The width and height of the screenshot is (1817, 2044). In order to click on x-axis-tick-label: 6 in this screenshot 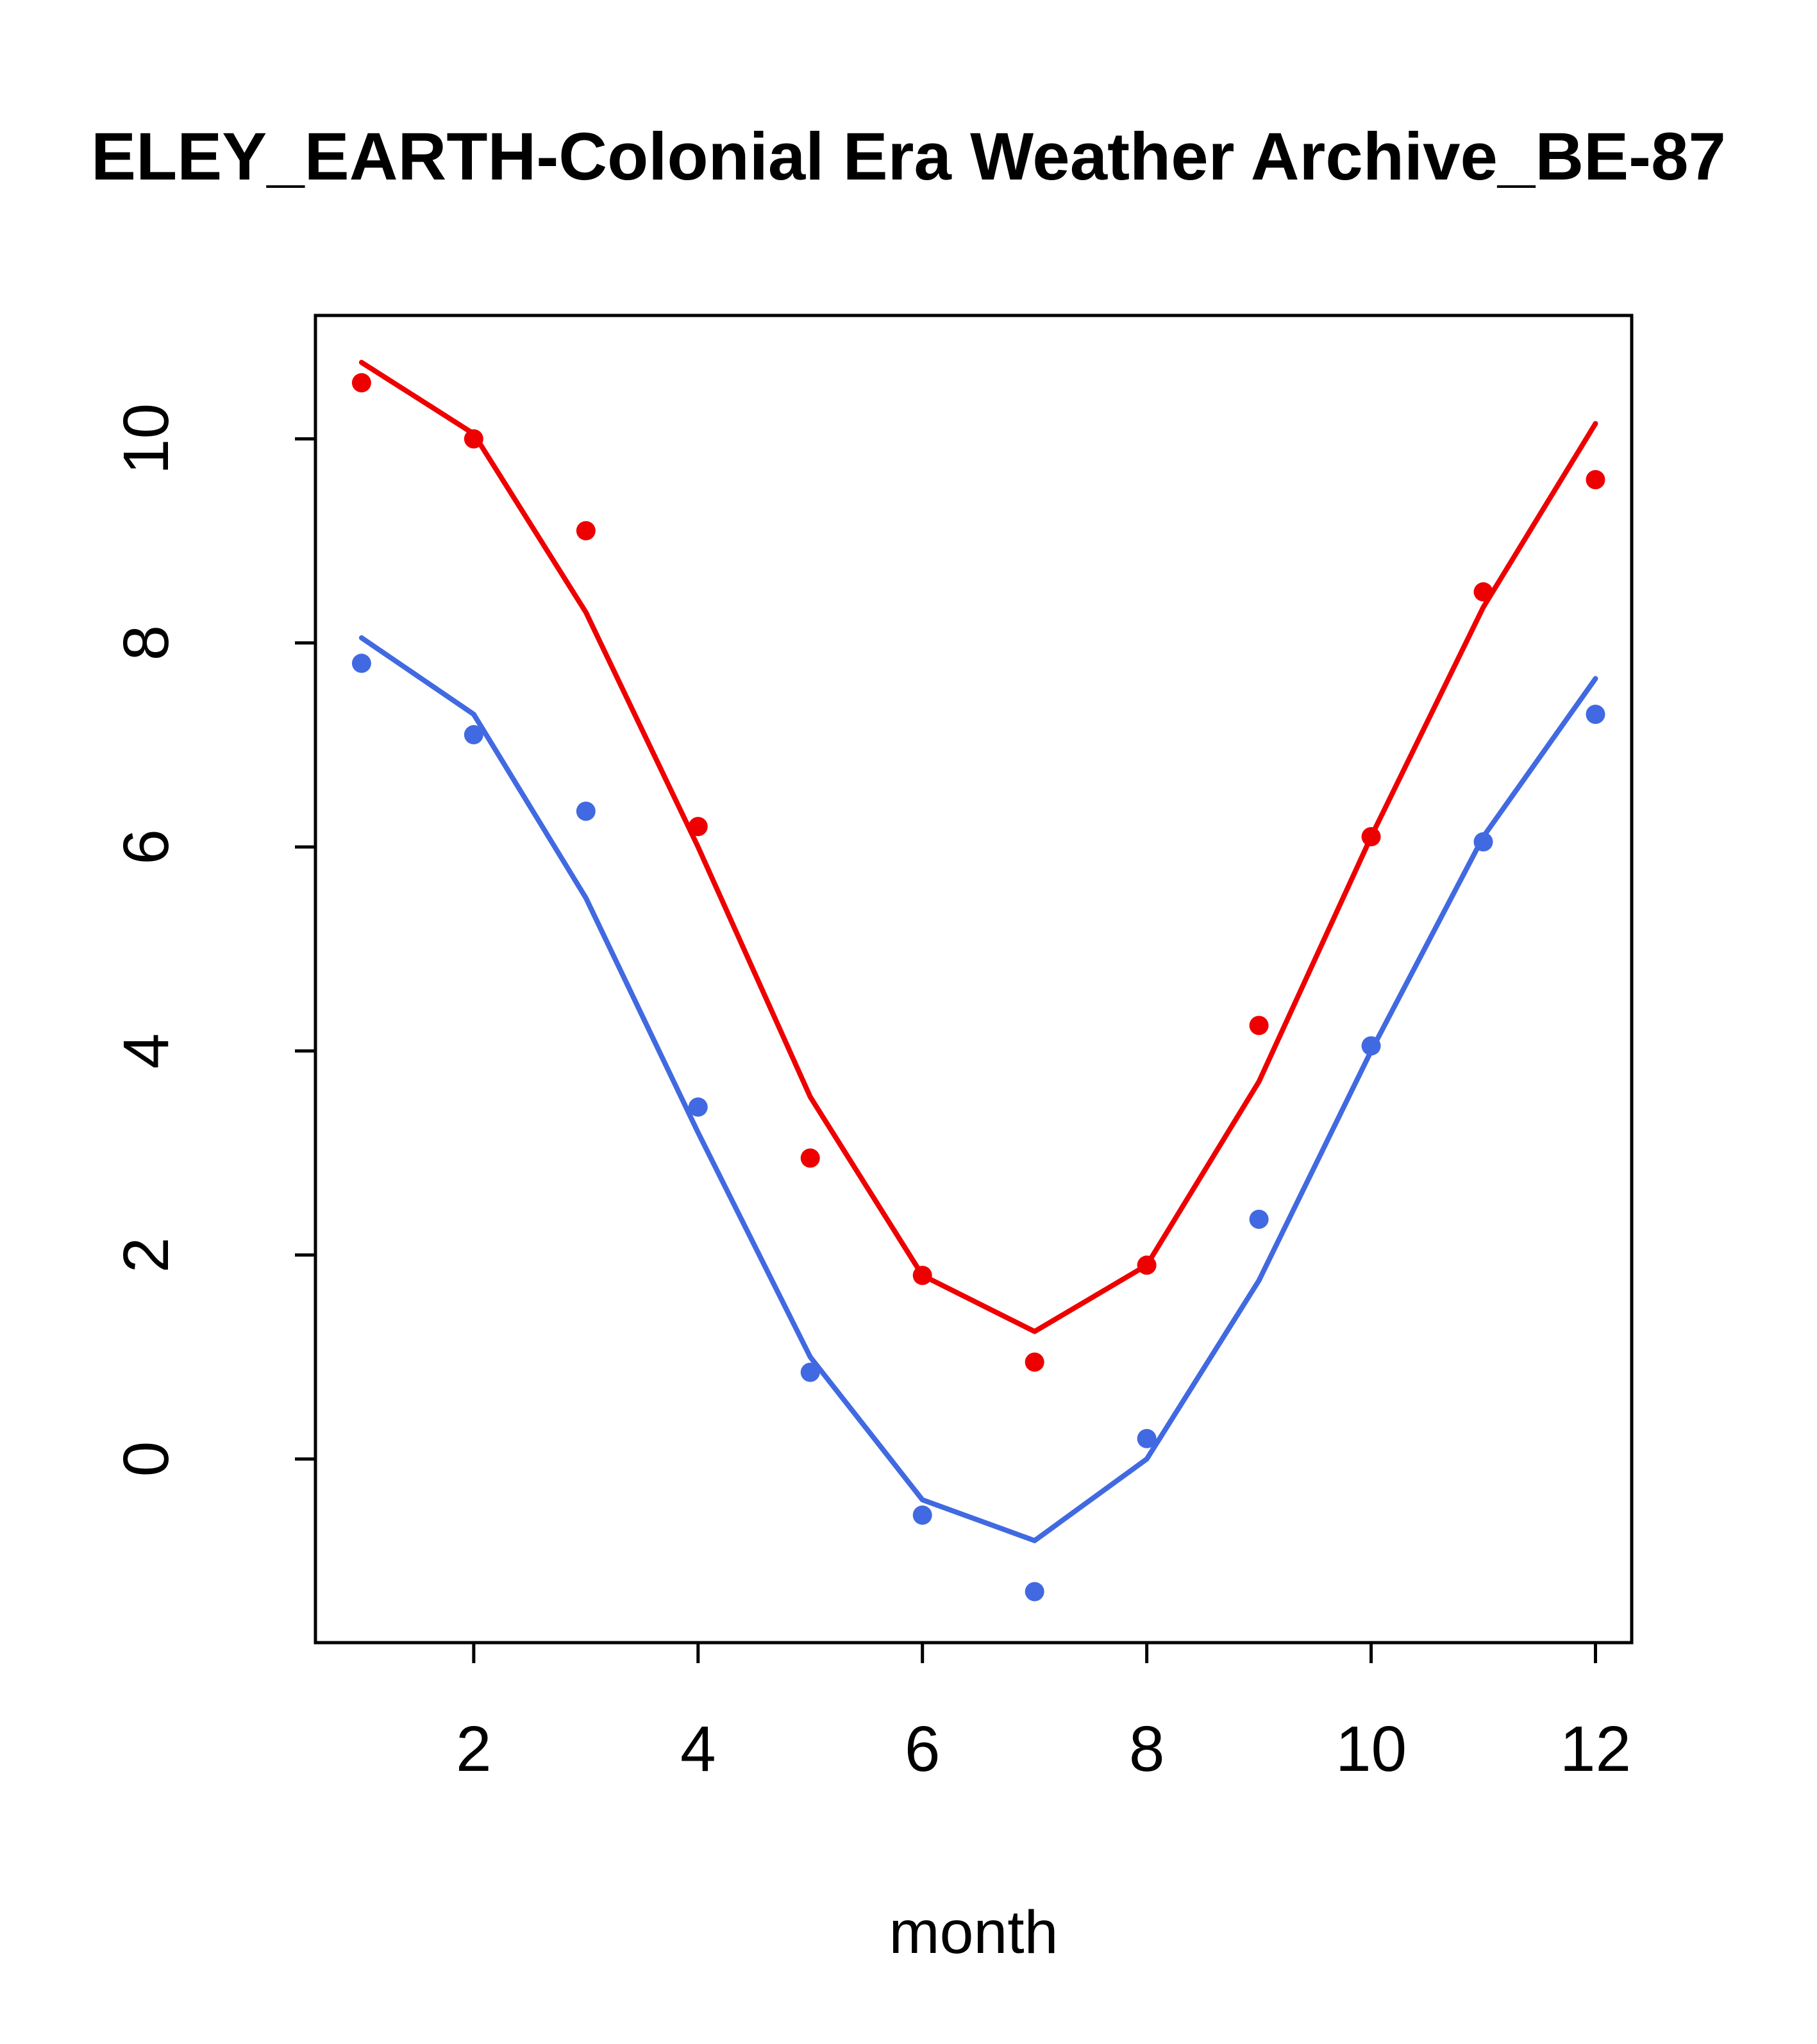, I will do `click(923, 1749)`.